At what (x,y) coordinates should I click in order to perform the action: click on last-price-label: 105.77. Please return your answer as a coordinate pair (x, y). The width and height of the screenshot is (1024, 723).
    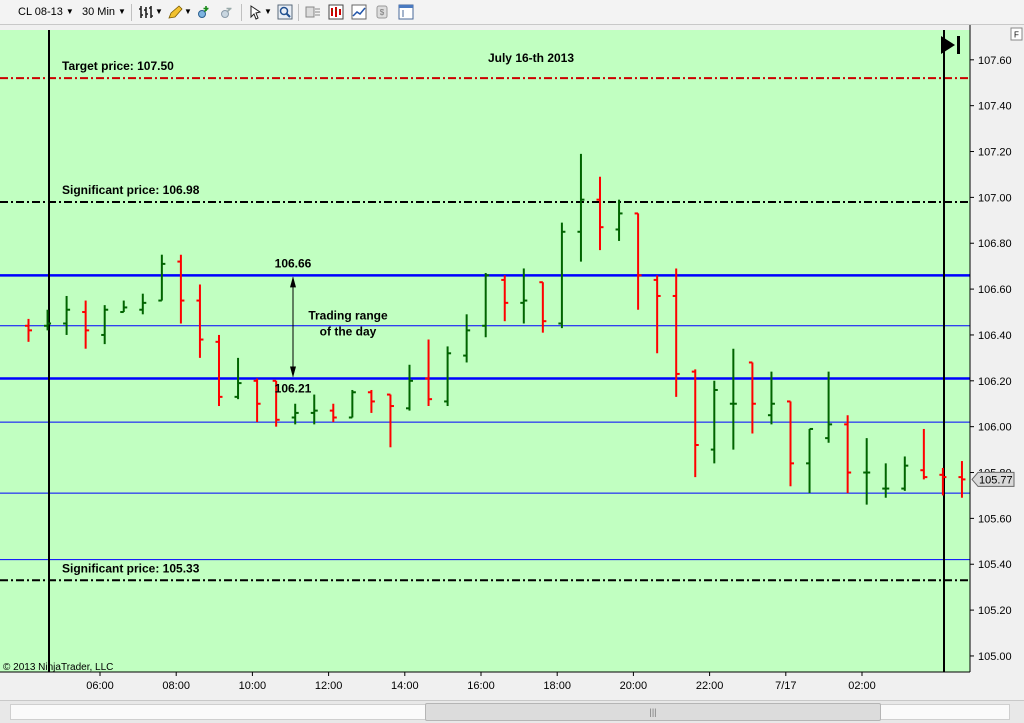
    Looking at the image, I should click on (996, 480).